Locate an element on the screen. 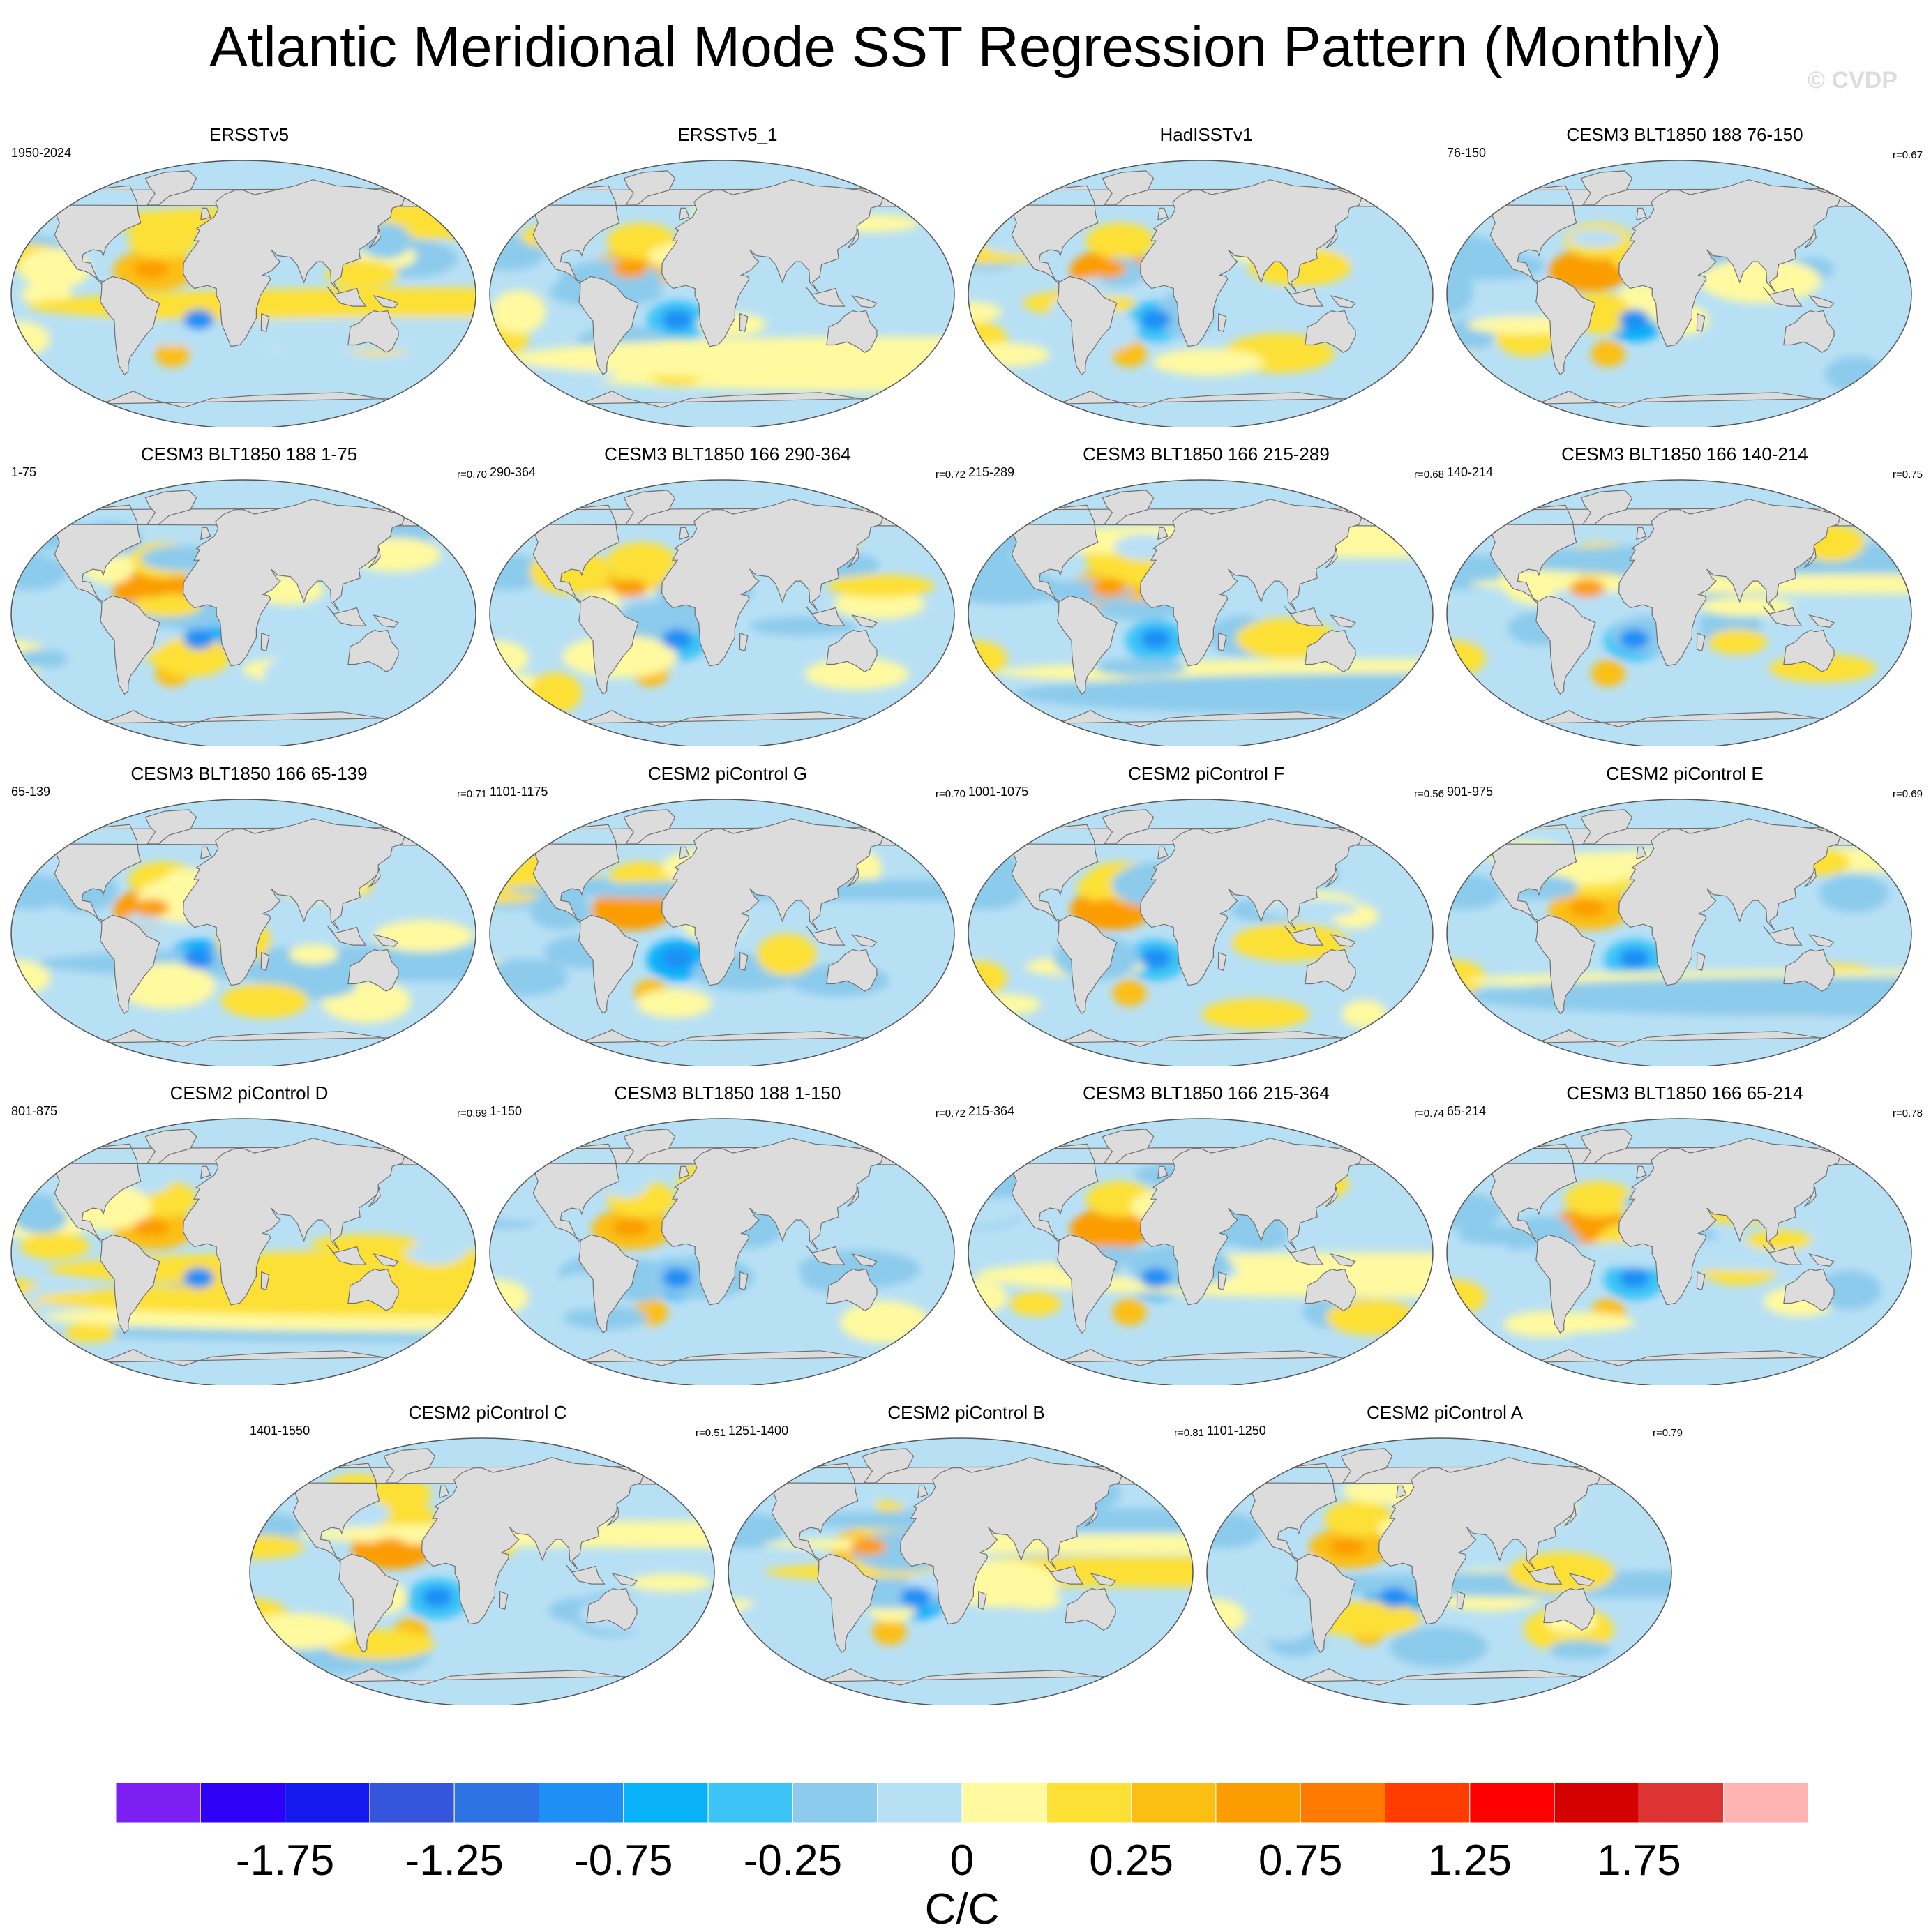  panel-years: 1101-1250 is located at coordinates (1236, 1431).